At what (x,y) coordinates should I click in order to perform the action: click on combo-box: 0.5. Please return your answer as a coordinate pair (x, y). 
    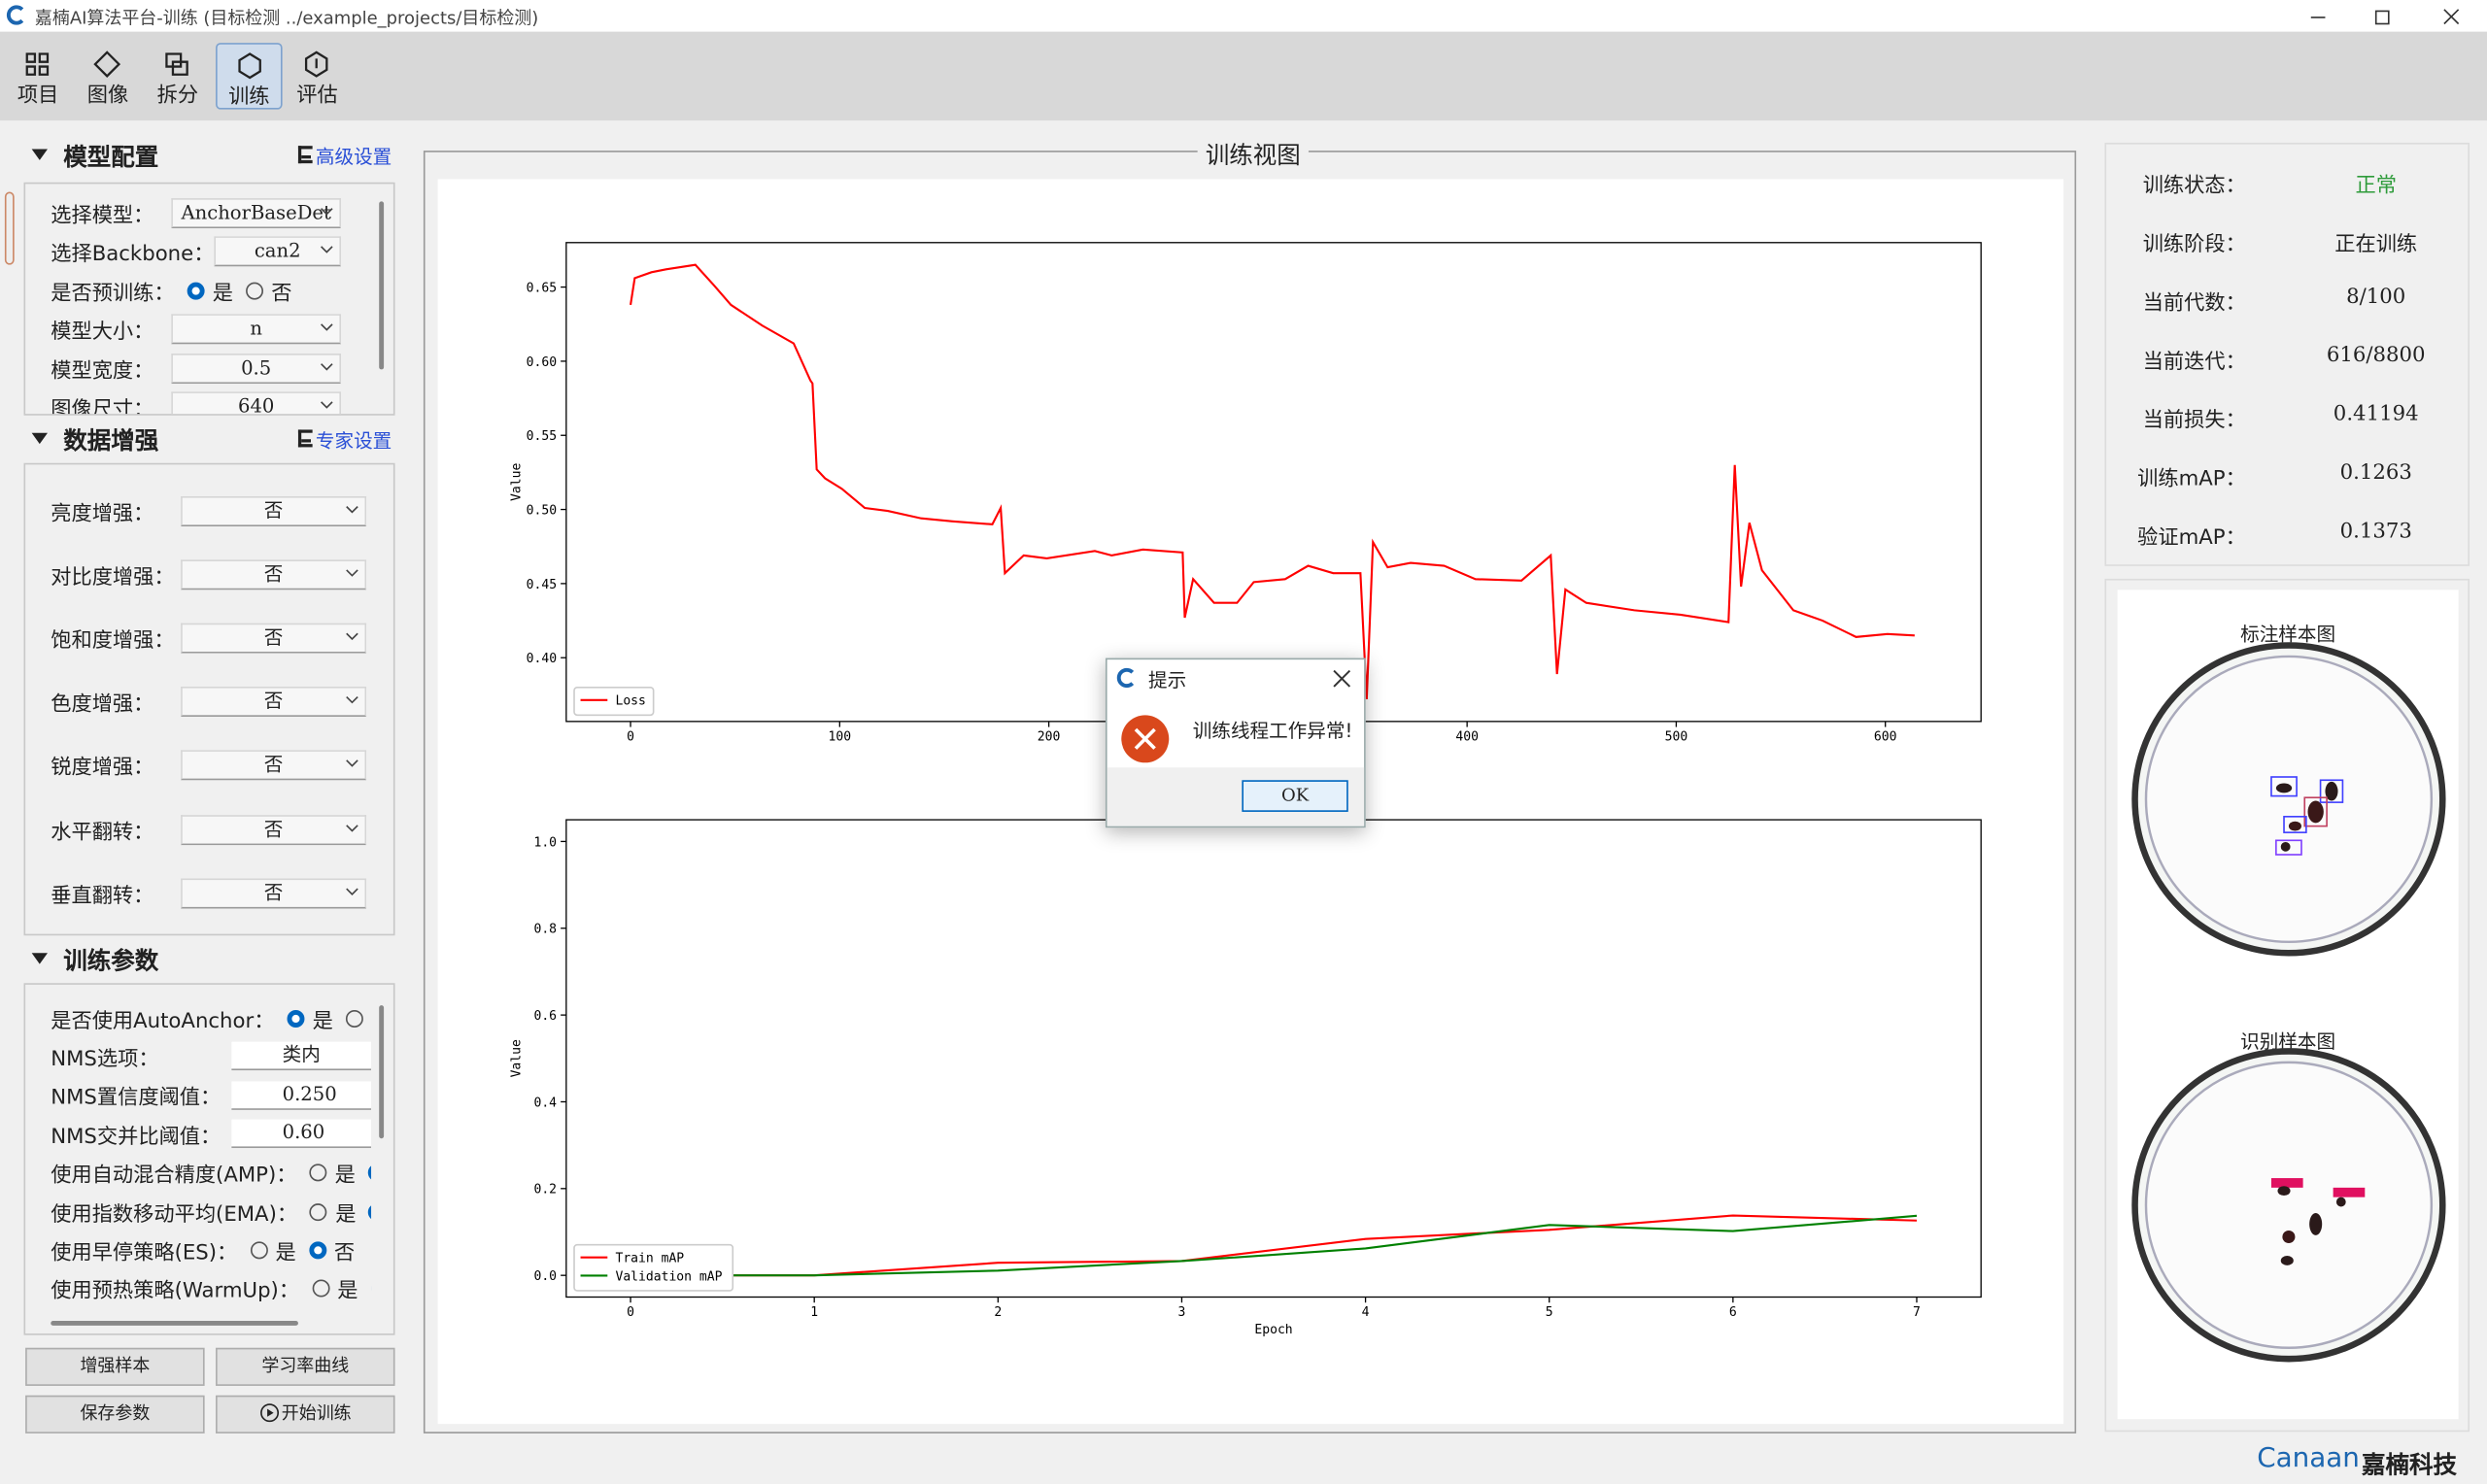
    Looking at the image, I should click on (256, 368).